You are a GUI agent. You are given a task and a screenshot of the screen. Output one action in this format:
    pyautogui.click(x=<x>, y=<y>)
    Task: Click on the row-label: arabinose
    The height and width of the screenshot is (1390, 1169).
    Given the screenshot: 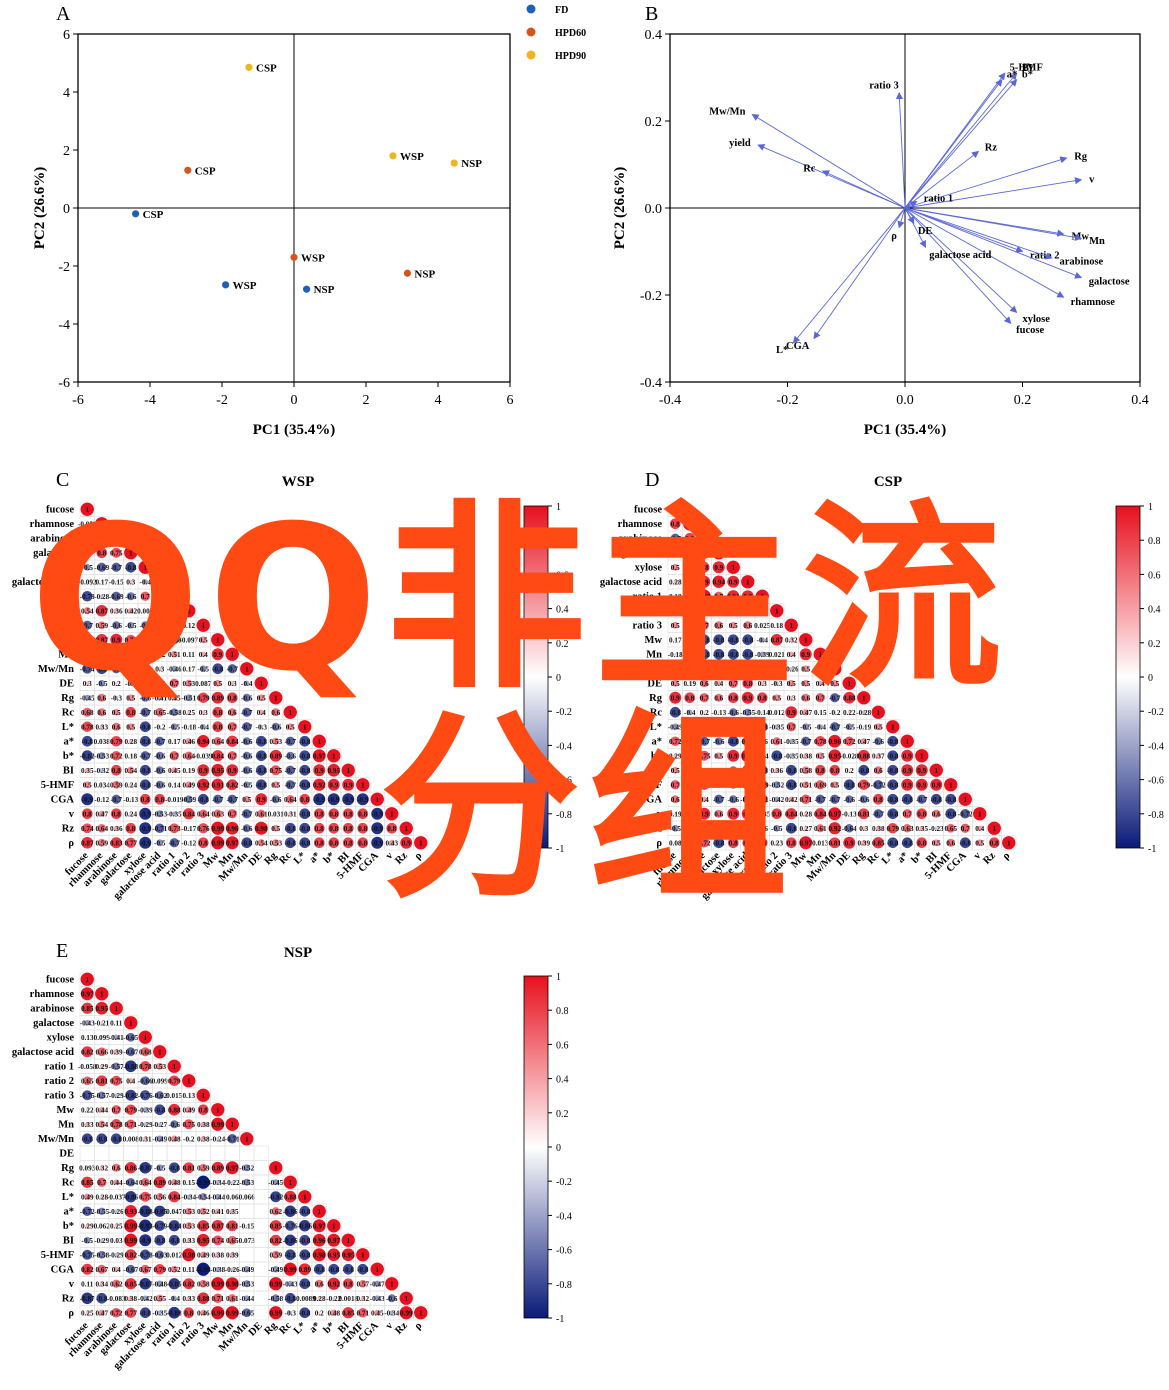 What is the action you would take?
    pyautogui.click(x=52, y=538)
    